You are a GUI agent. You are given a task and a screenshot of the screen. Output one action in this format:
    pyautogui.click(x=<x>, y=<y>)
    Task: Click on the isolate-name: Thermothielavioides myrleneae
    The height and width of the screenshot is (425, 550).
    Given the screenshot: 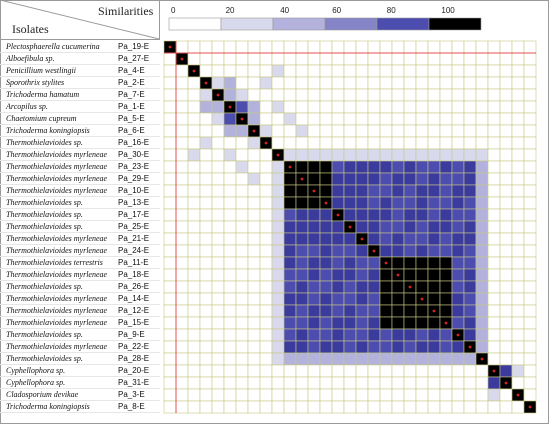 What is the action you would take?
    pyautogui.click(x=57, y=250)
    